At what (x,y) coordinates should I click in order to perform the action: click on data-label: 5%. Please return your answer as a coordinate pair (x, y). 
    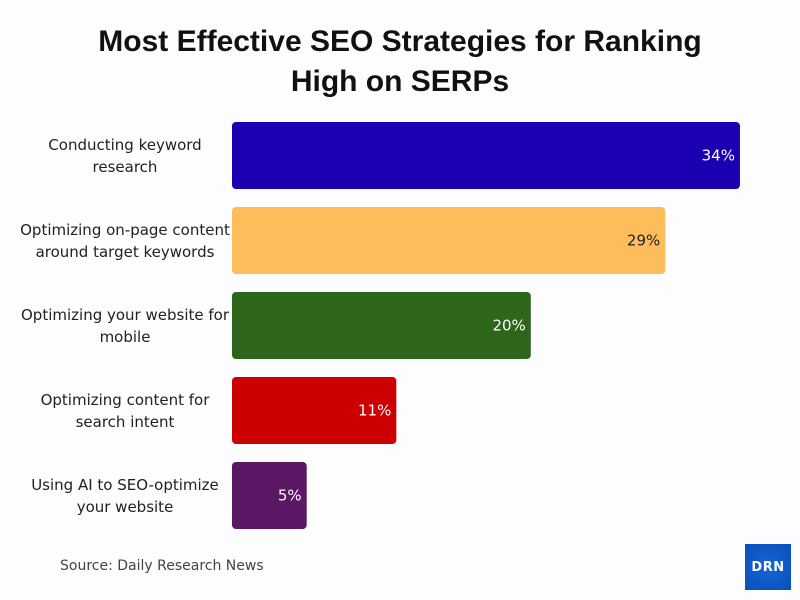
    Looking at the image, I should click on (290, 496).